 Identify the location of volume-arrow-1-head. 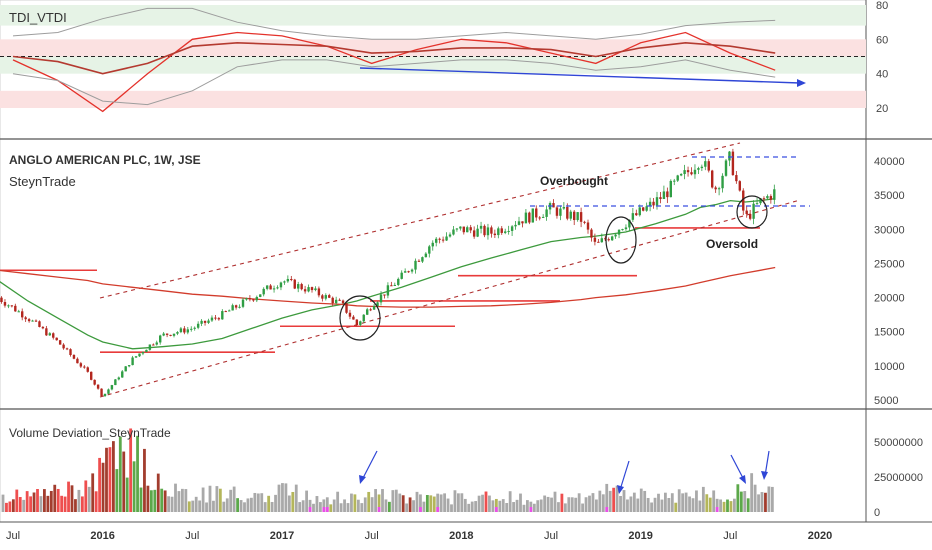
(362, 479).